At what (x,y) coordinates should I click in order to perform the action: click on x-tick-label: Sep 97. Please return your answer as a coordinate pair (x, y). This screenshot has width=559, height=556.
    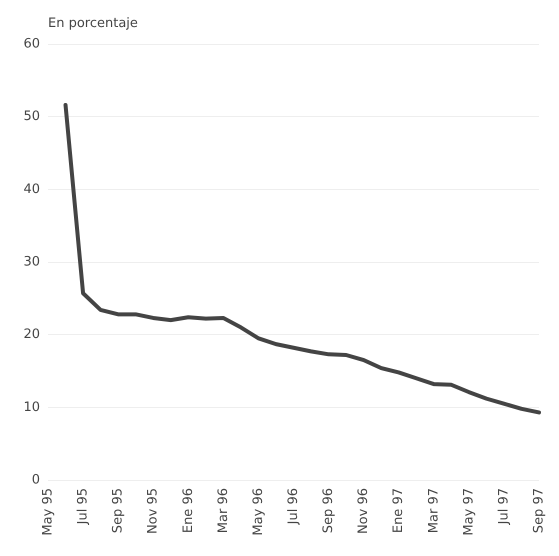
    Looking at the image, I should click on (539, 511).